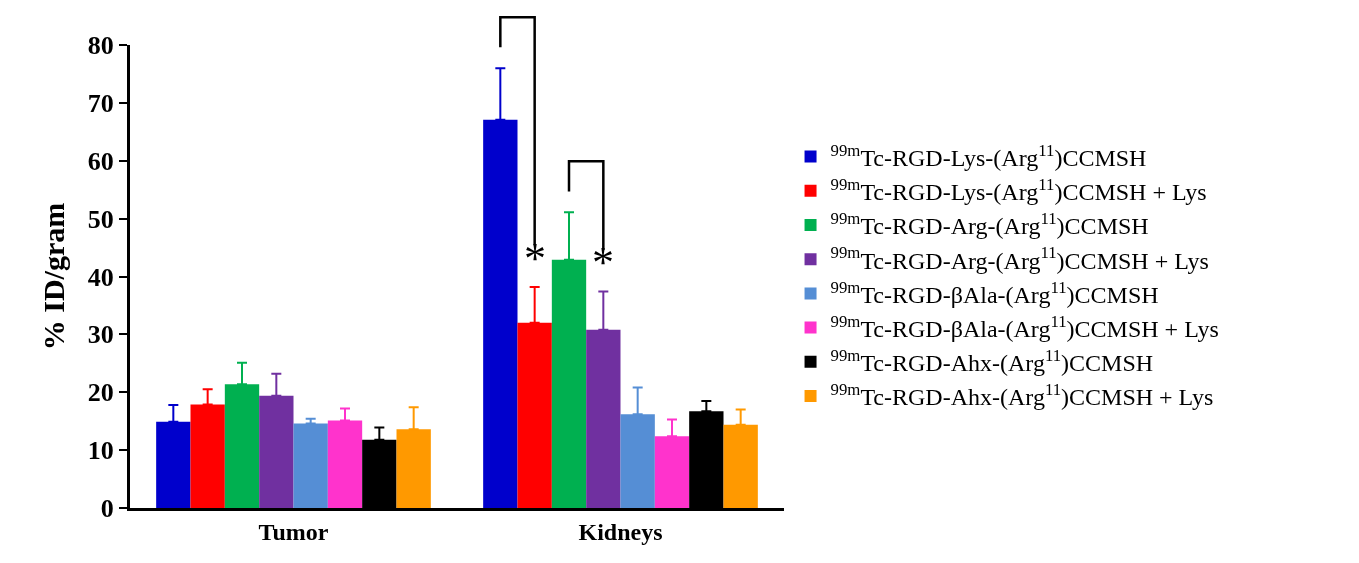 This screenshot has width=1359, height=563. Describe the element at coordinates (100, 277) in the screenshot. I see `y-tick-label: 40` at that location.